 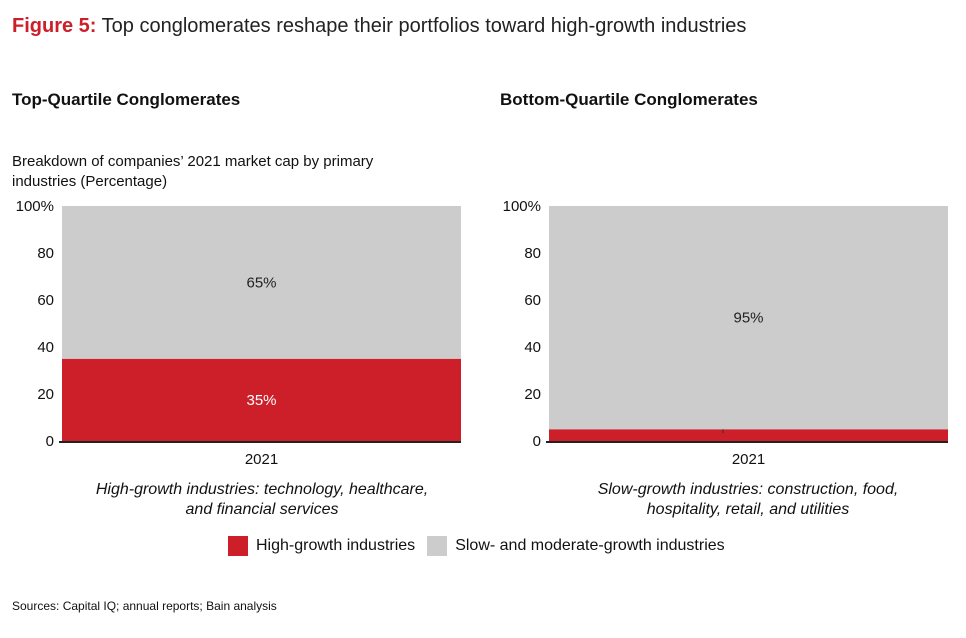 I want to click on data-label-high: 35%, so click(x=261, y=400).